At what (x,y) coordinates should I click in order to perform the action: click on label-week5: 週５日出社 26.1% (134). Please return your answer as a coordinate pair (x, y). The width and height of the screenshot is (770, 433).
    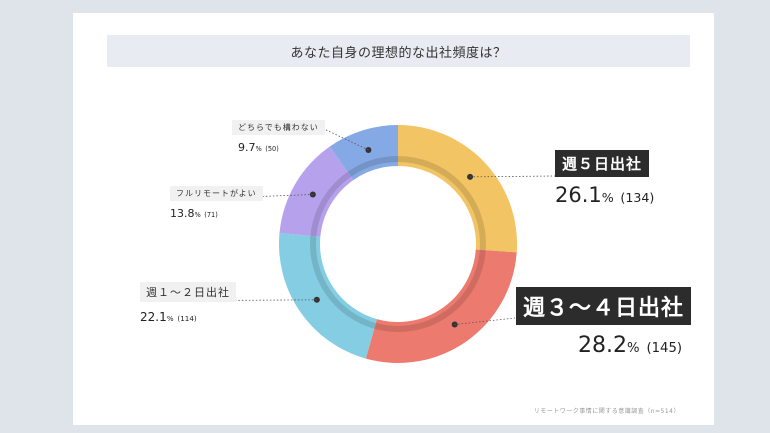
    Looking at the image, I should click on (604, 178).